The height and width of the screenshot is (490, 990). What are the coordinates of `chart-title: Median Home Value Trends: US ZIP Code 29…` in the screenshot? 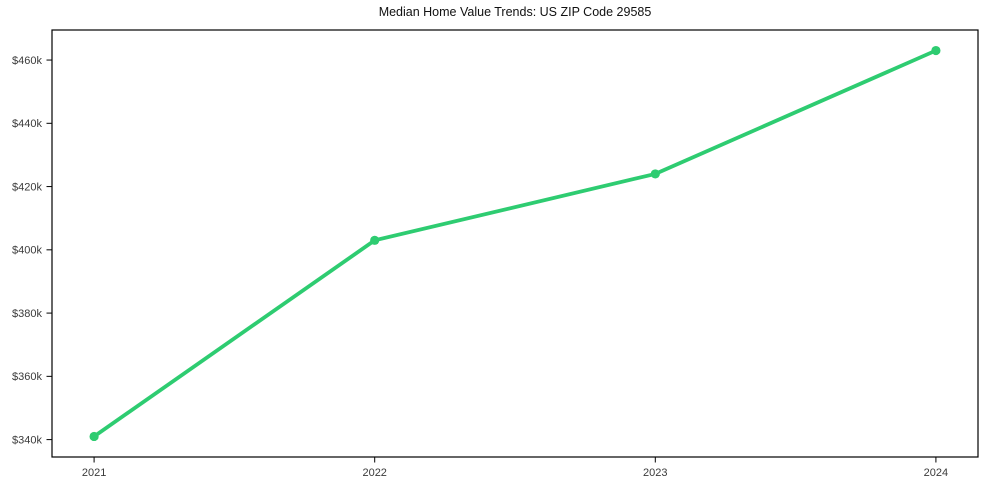 It's located at (515, 12).